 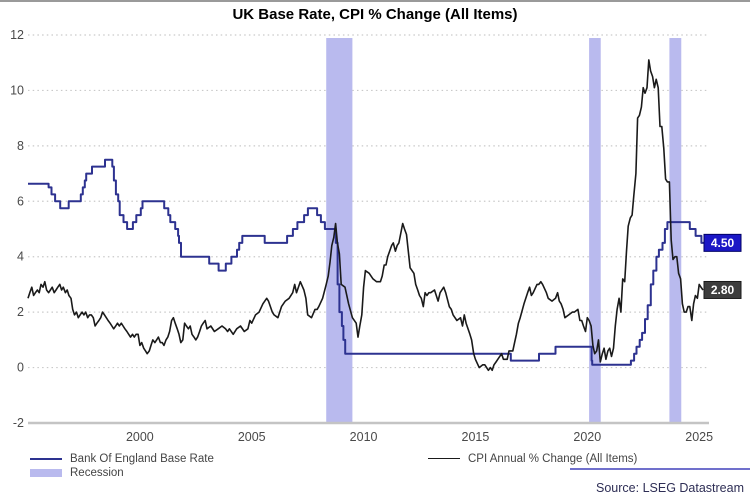 I want to click on chart-title: UK Base Rate, CPI % Change (All Items), so click(x=375, y=14).